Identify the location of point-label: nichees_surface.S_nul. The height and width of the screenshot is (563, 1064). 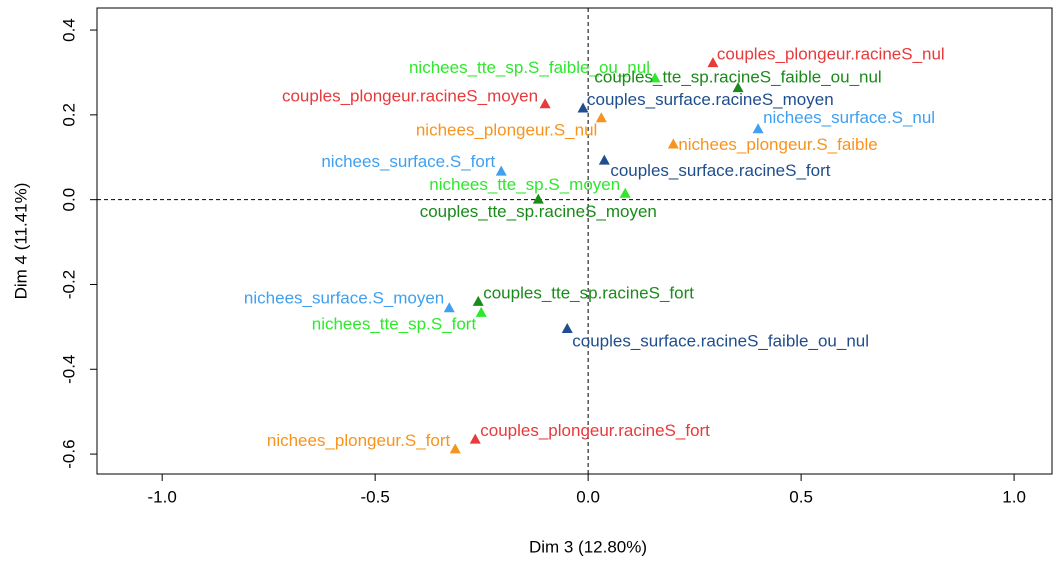
(849, 117).